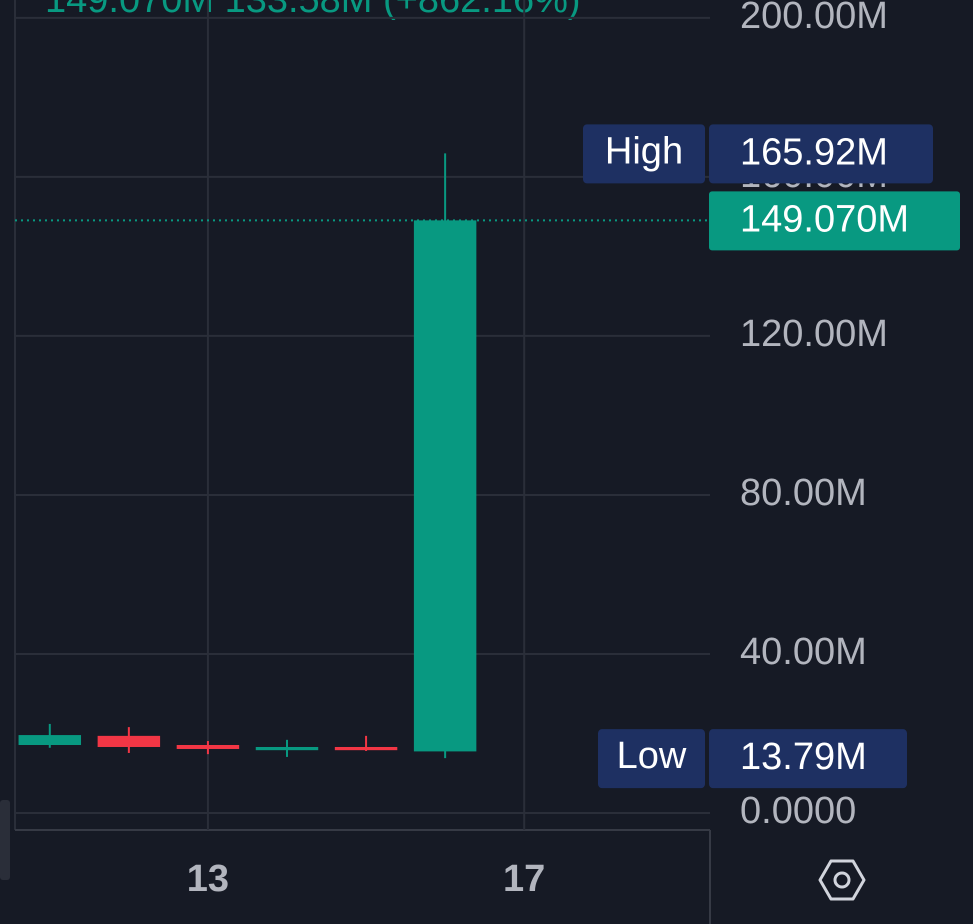 The width and height of the screenshot is (973, 924). I want to click on y-tick-label: 80.00M, so click(803, 493).